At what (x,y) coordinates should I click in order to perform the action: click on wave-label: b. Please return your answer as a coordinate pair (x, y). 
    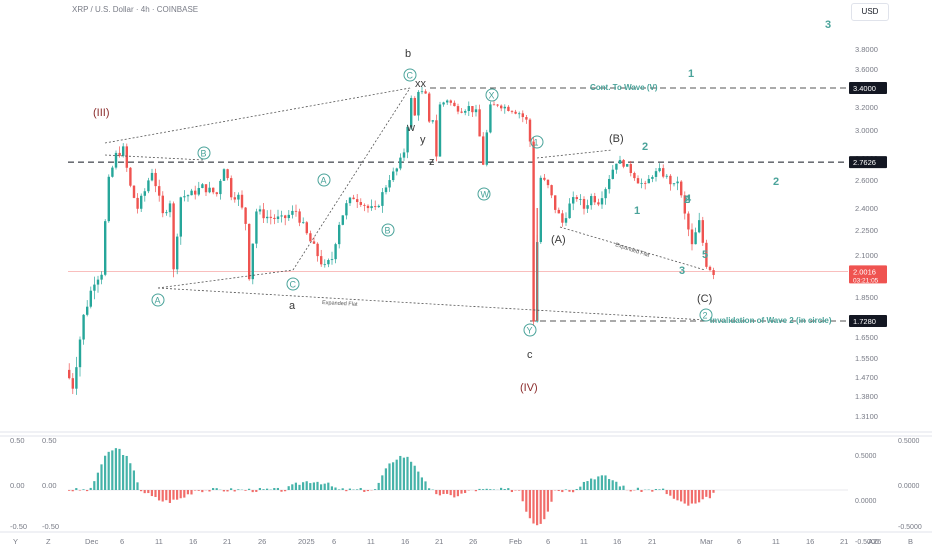
    Looking at the image, I should click on (408, 54).